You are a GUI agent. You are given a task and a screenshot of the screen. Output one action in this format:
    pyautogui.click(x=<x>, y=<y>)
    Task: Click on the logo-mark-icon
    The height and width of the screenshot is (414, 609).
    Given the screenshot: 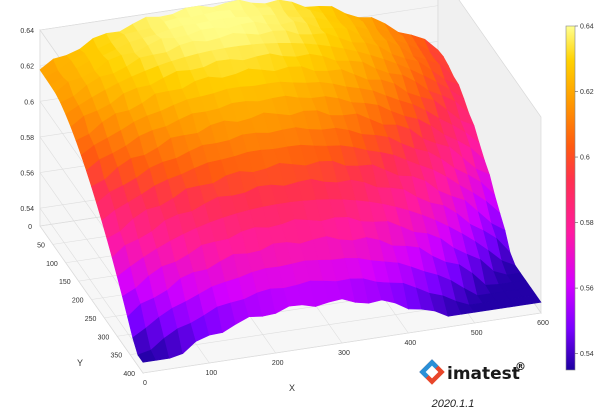 What is the action you would take?
    pyautogui.click(x=432, y=372)
    